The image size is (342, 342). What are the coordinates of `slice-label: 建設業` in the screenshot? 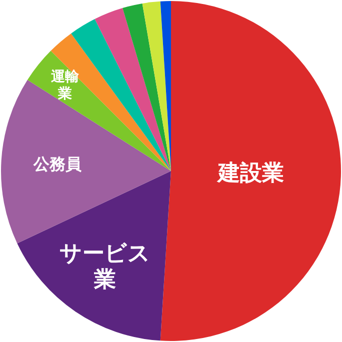 It's located at (251, 173).